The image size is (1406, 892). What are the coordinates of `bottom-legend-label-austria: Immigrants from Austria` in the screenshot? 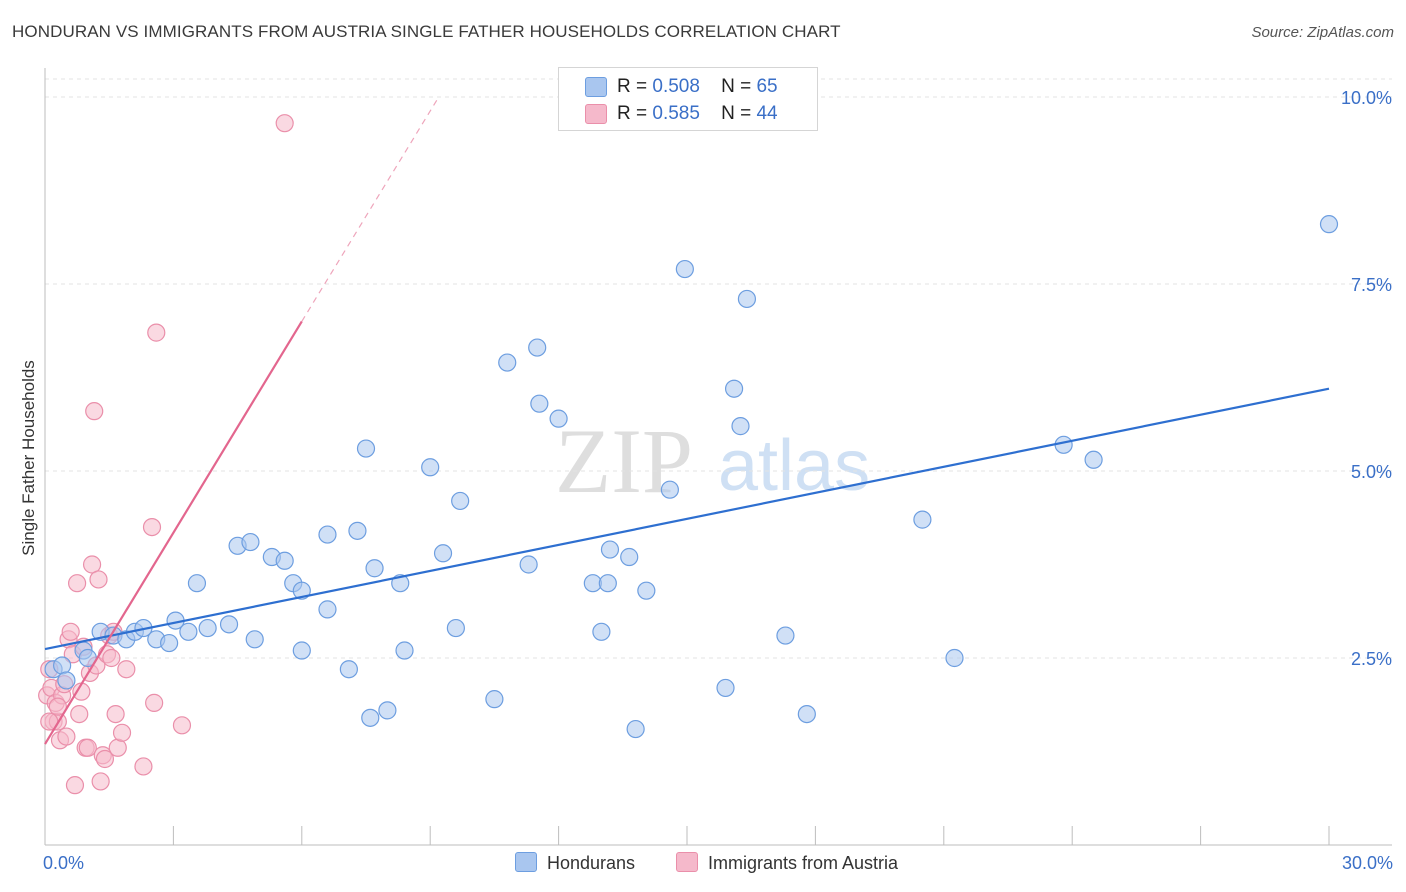 It's located at (803, 863).